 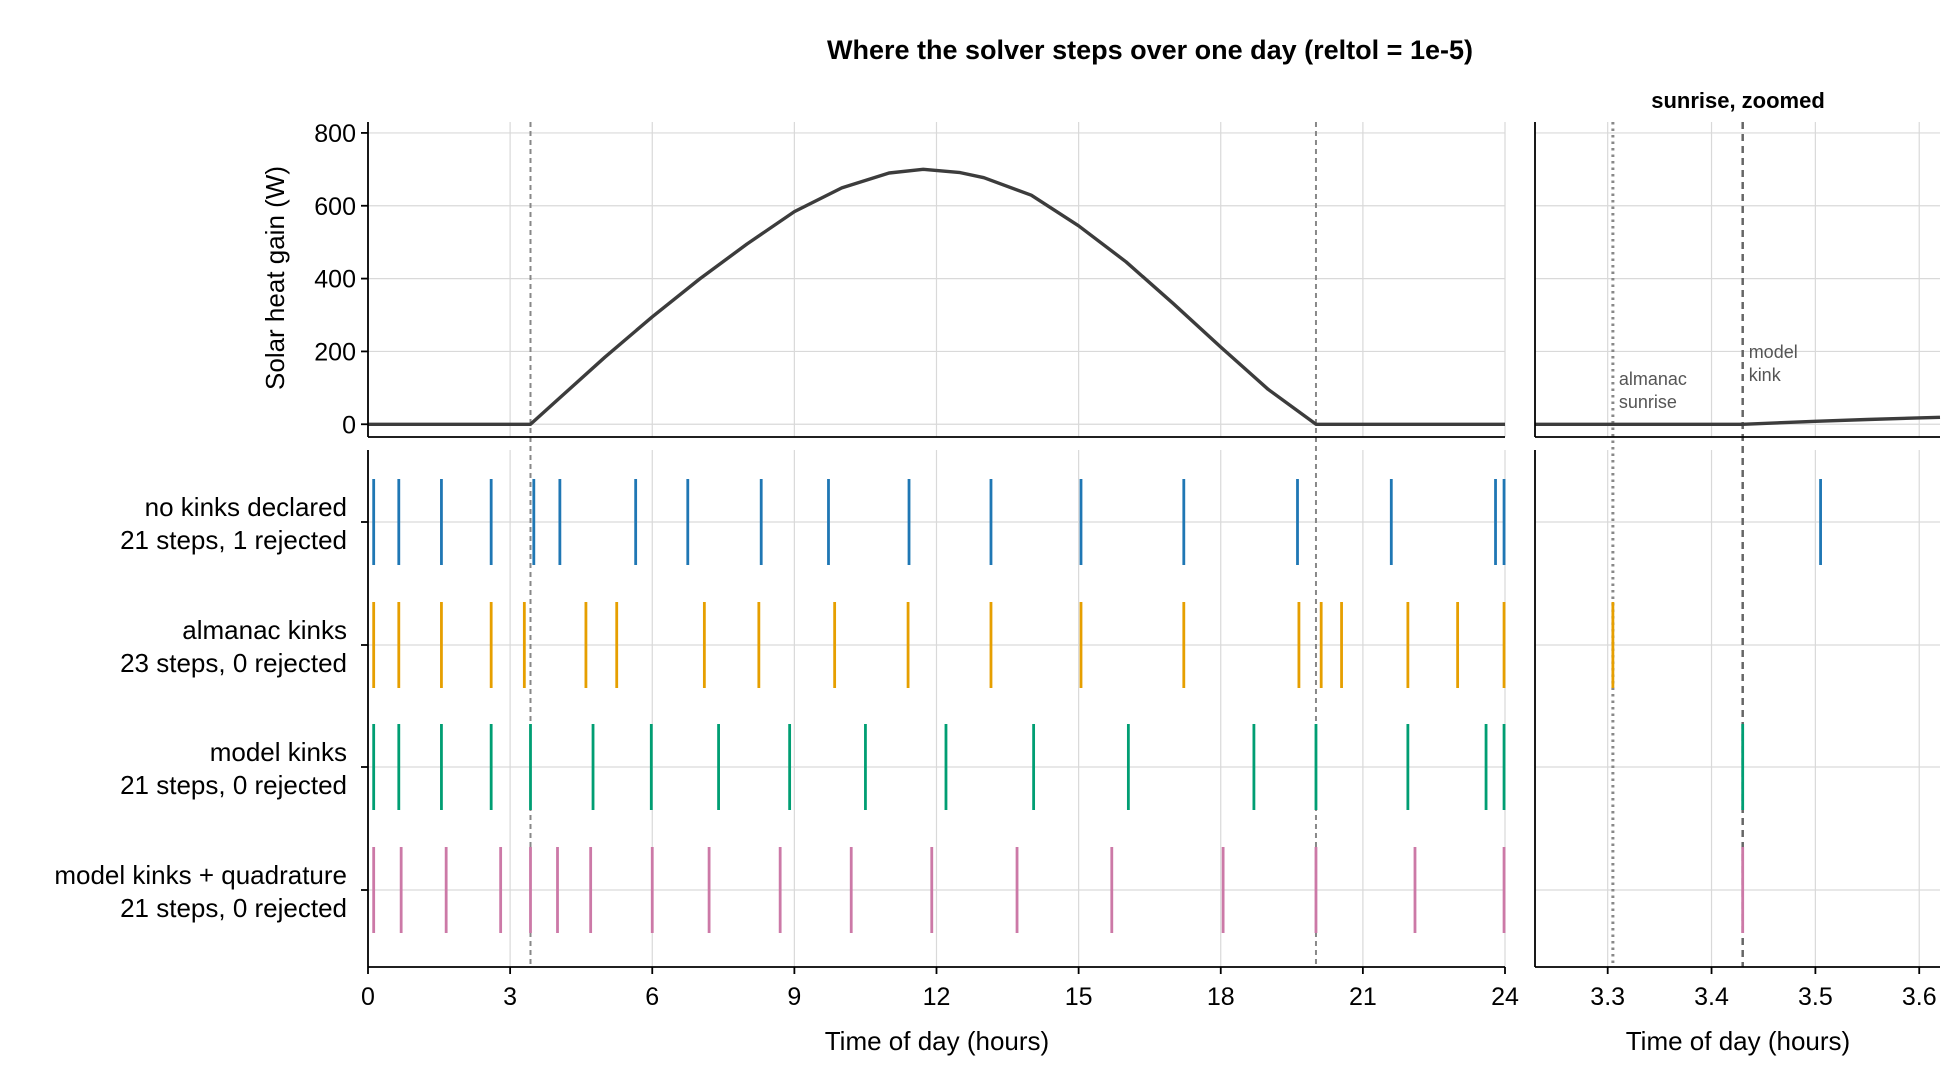 What do you see at coordinates (335, 352) in the screenshot?
I see `y-tick-label: 200` at bounding box center [335, 352].